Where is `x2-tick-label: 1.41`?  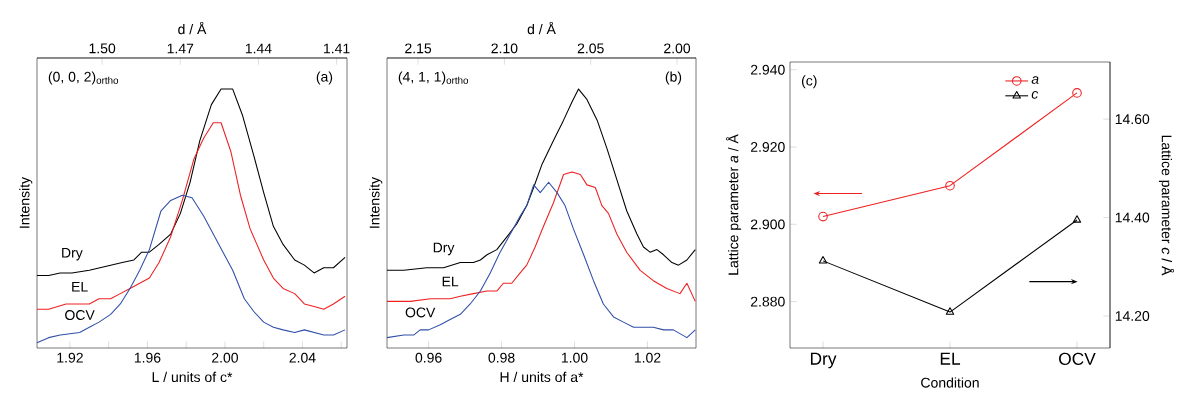 x2-tick-label: 1.41 is located at coordinates (337, 48).